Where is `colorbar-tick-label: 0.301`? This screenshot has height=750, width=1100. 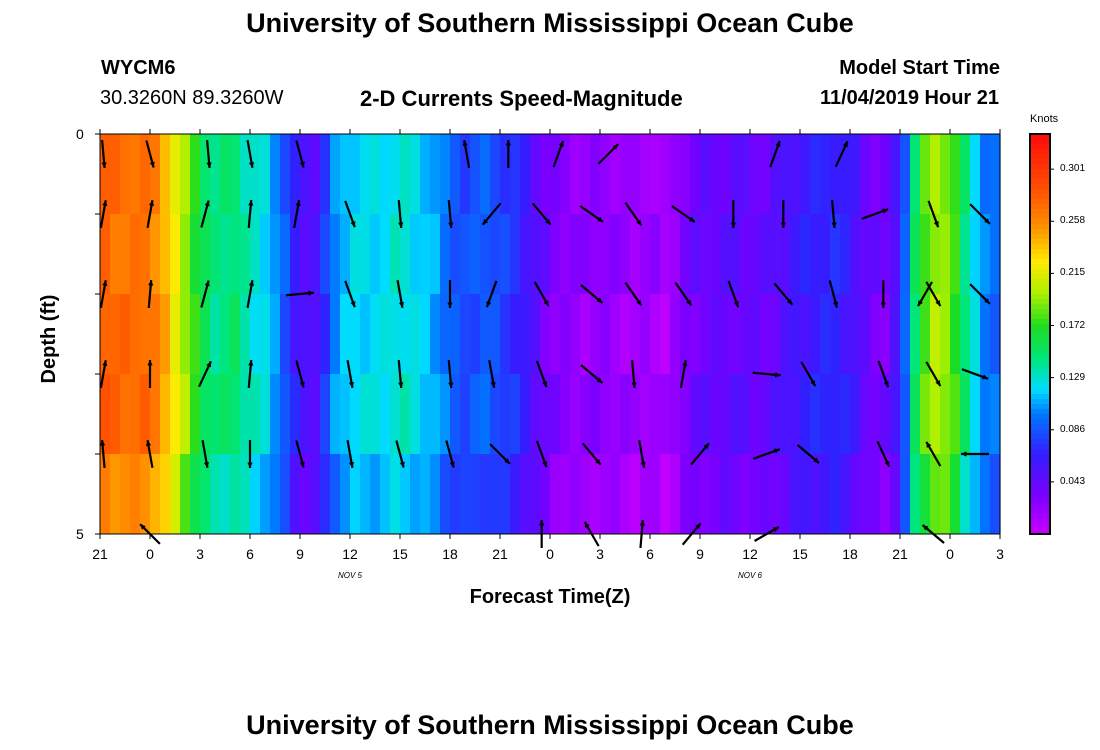
colorbar-tick-label: 0.301 is located at coordinates (1073, 169).